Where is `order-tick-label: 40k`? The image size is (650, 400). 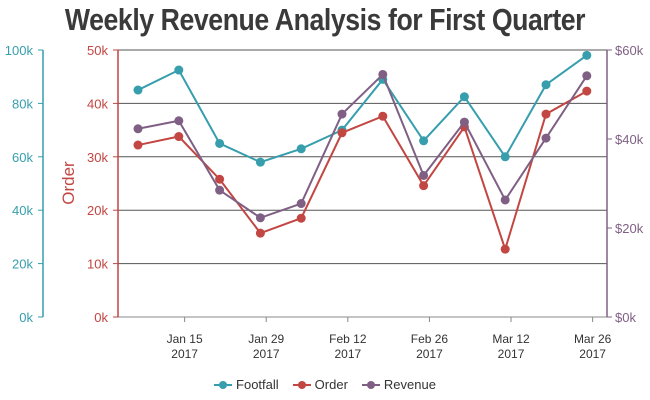 order-tick-label: 40k is located at coordinates (97, 103).